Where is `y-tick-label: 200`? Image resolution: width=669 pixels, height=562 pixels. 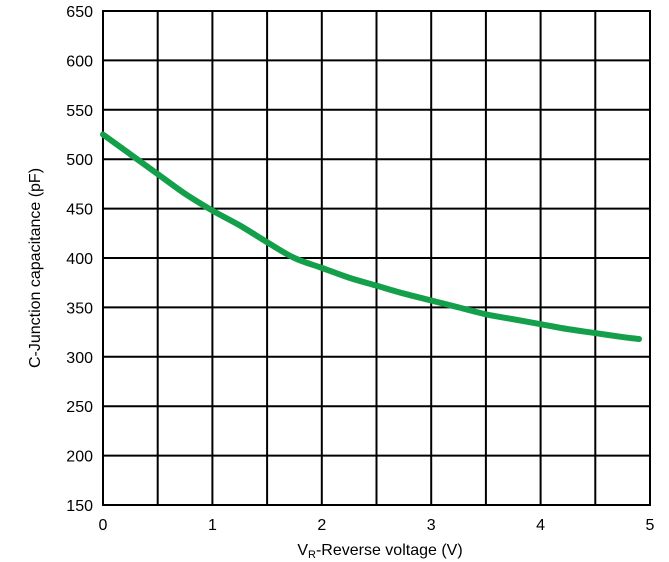
y-tick-label: 200 is located at coordinates (79, 457).